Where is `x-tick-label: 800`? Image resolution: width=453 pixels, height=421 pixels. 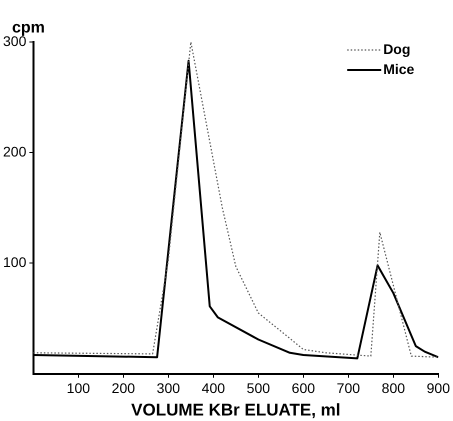 x-tick-label: 800 is located at coordinates (394, 388).